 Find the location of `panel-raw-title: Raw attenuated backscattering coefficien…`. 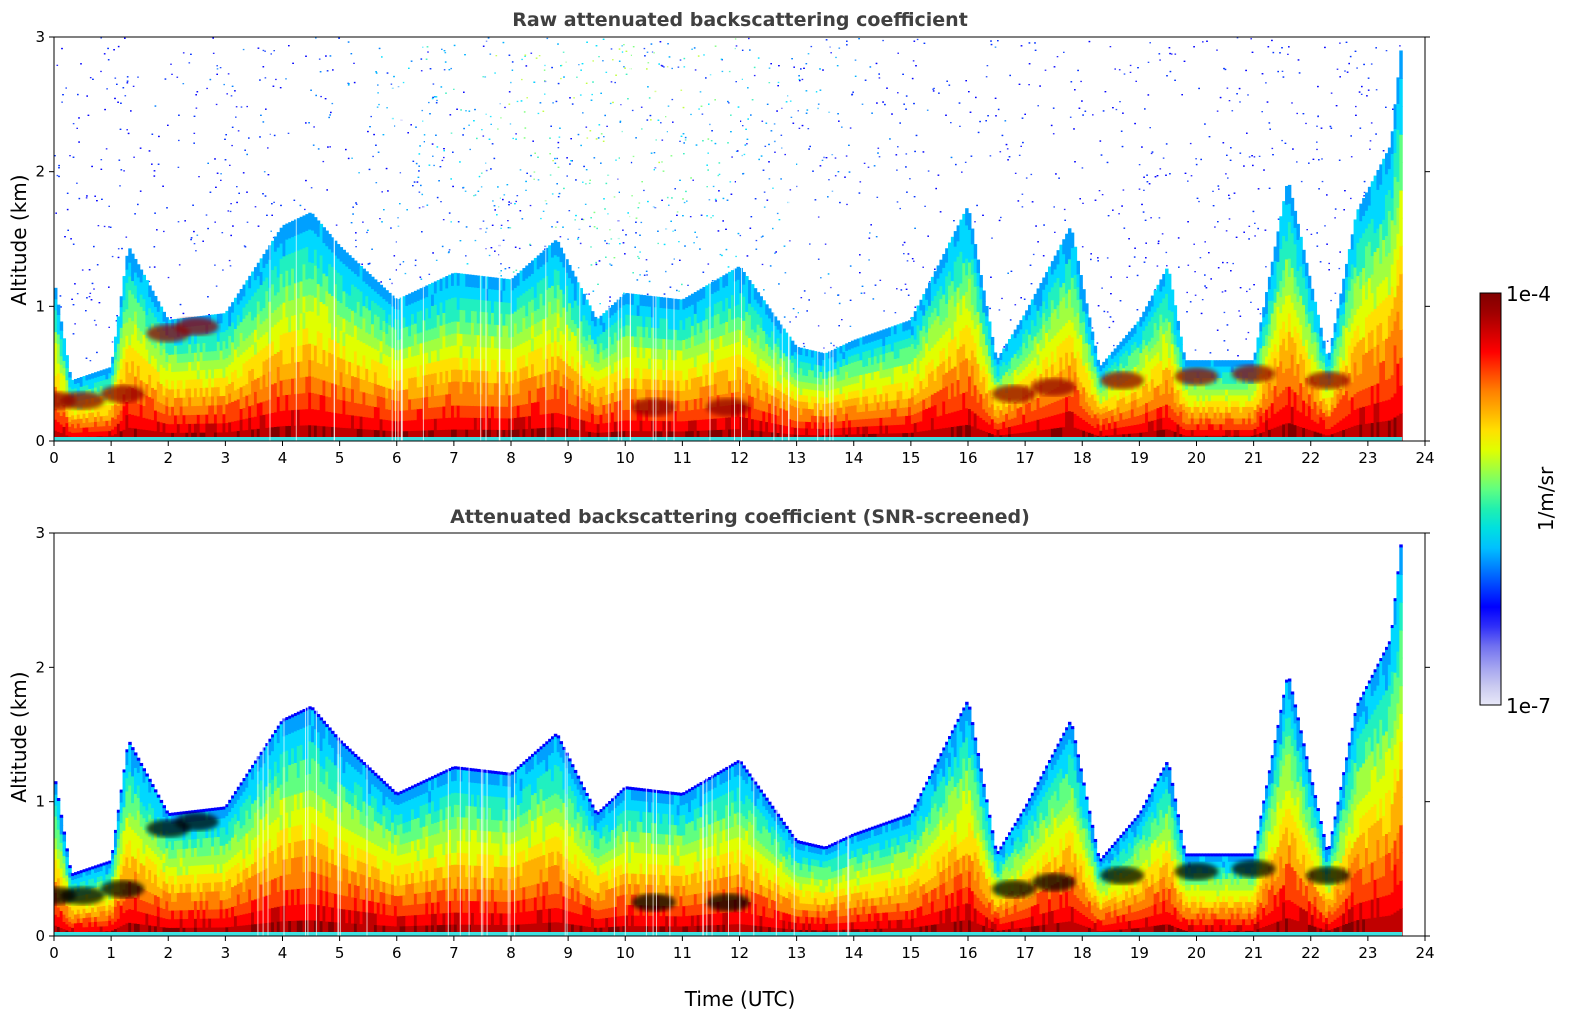

panel-raw-title: Raw attenuated backscattering coefficien… is located at coordinates (740, 20).